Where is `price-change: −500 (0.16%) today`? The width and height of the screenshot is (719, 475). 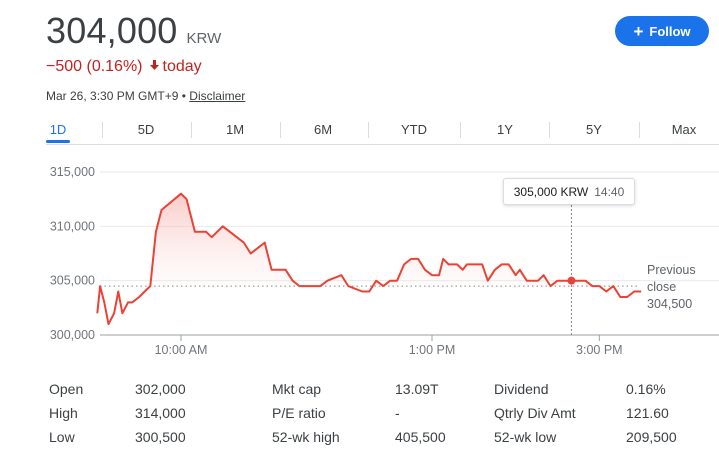
price-change: −500 (0.16%) today is located at coordinates (124, 67).